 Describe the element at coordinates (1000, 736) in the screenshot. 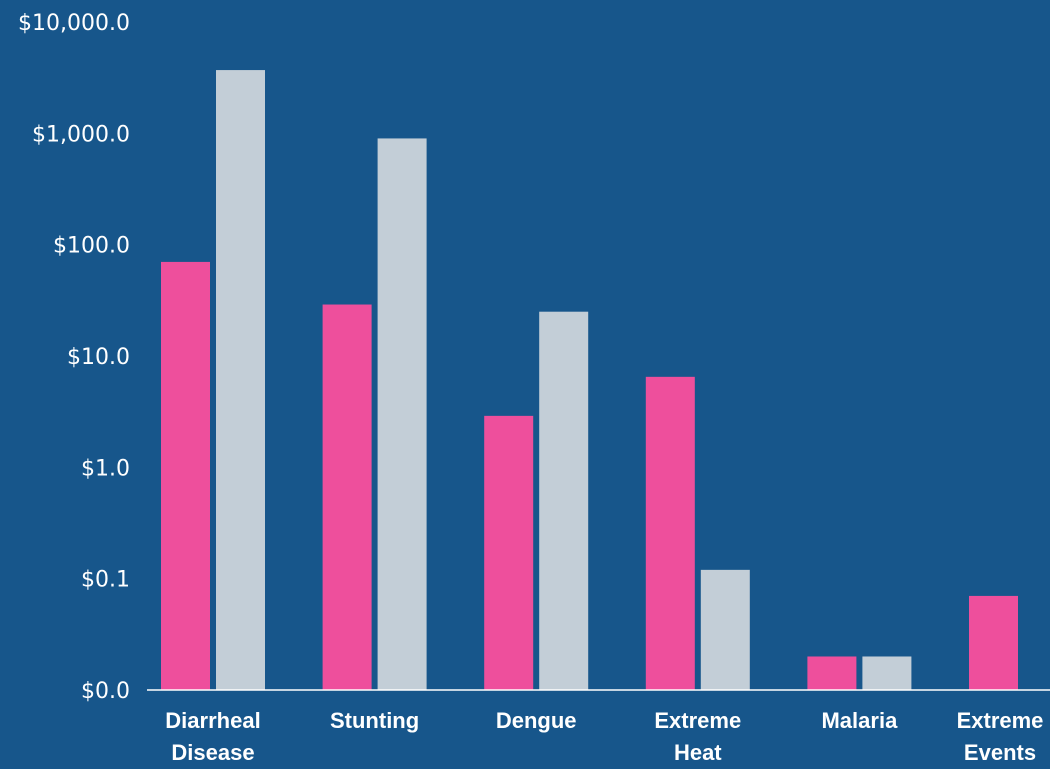

I see `category-label: Extreme Events` at that location.